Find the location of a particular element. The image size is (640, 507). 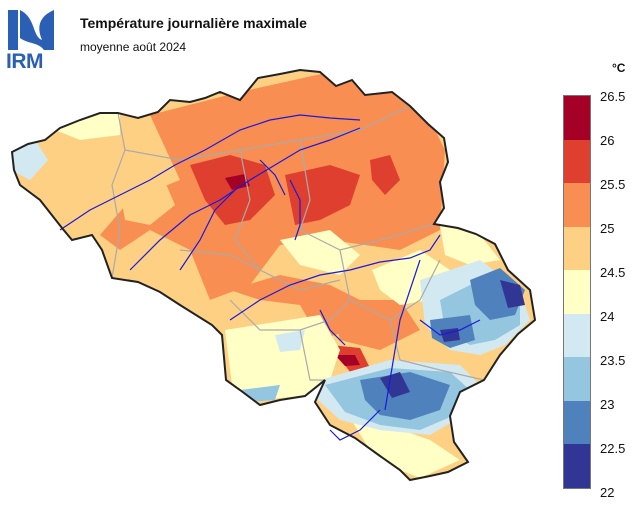

legend-tick-label: 22.5 is located at coordinates (613, 448).